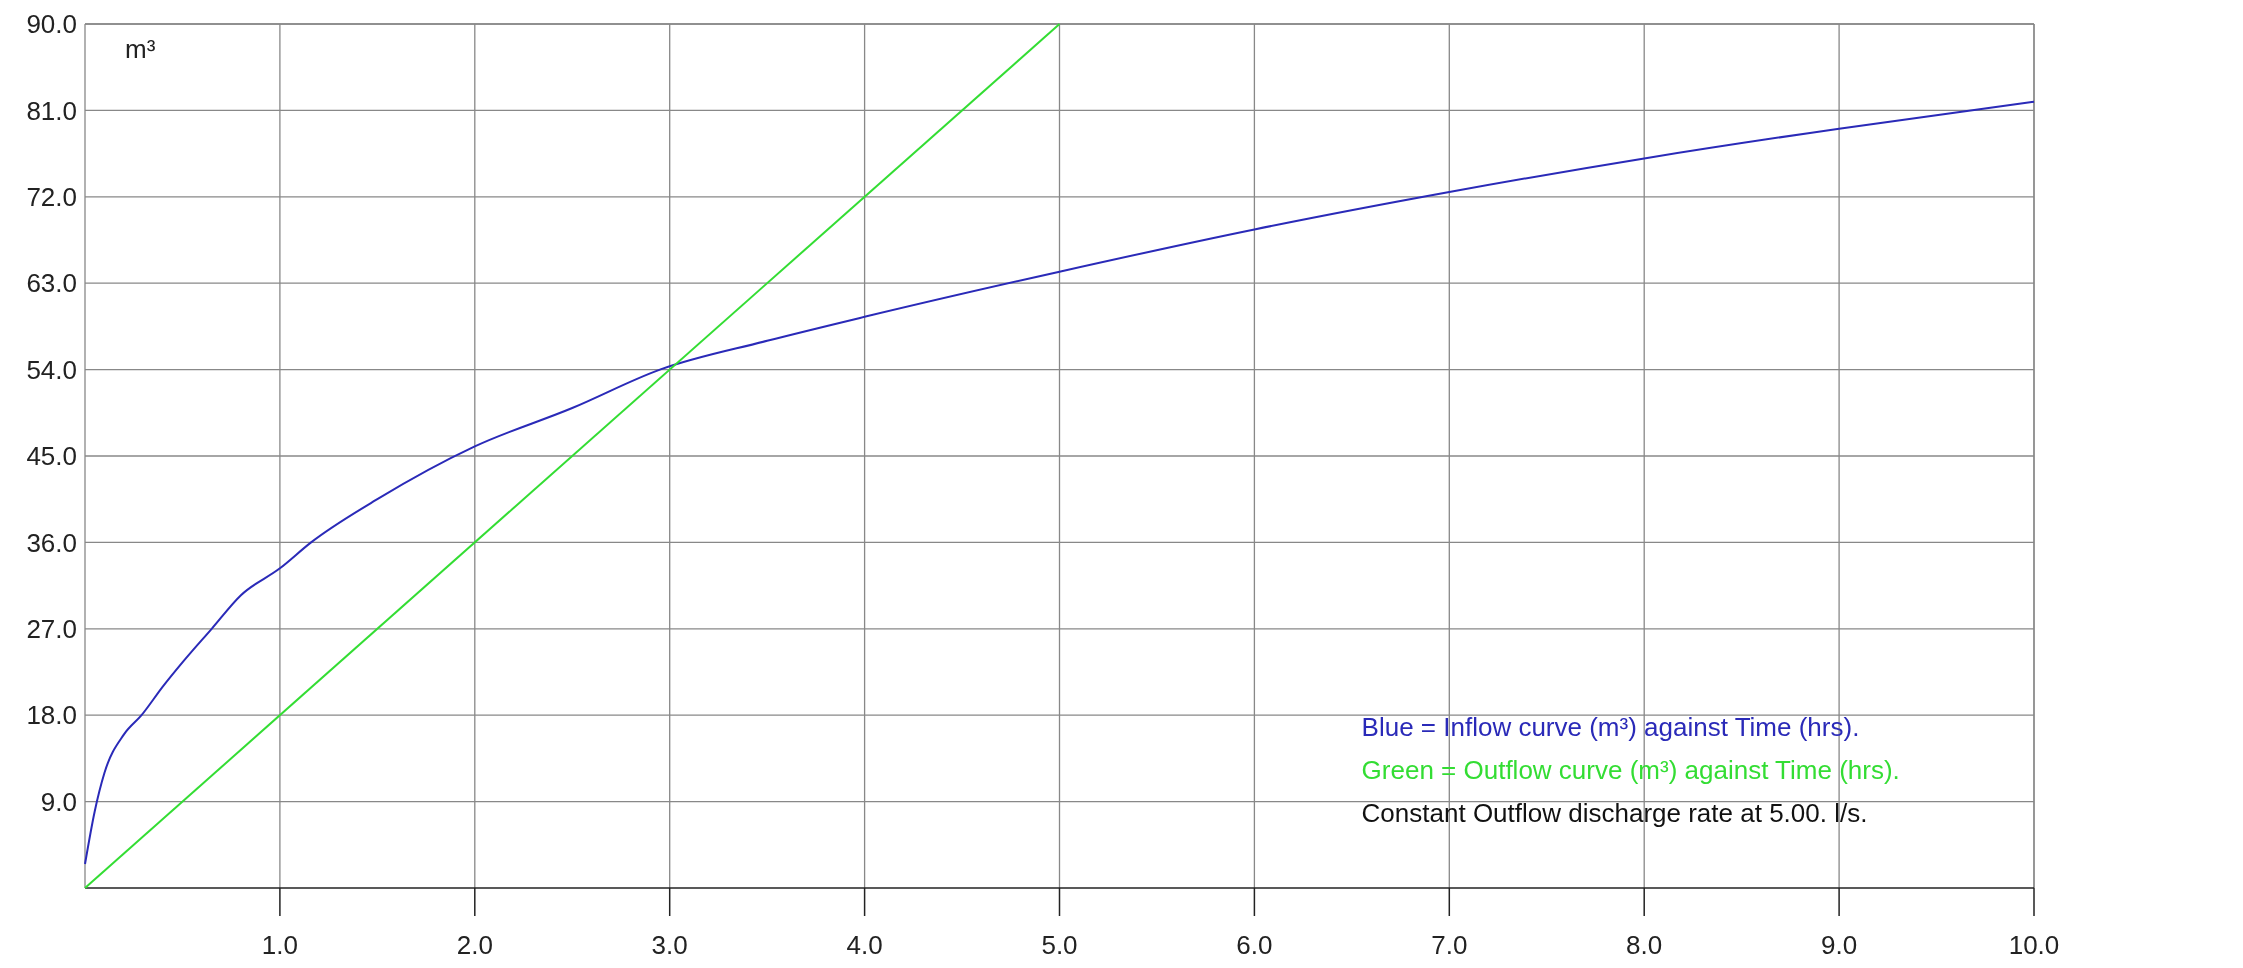  I want to click on y-axis-title: m³, so click(140, 49).